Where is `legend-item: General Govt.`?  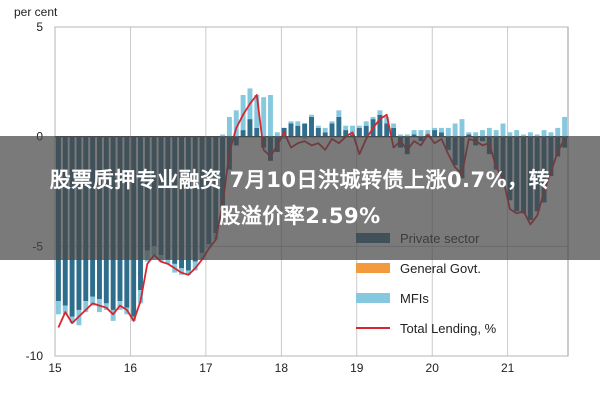
legend-item: General Govt. is located at coordinates (418, 268).